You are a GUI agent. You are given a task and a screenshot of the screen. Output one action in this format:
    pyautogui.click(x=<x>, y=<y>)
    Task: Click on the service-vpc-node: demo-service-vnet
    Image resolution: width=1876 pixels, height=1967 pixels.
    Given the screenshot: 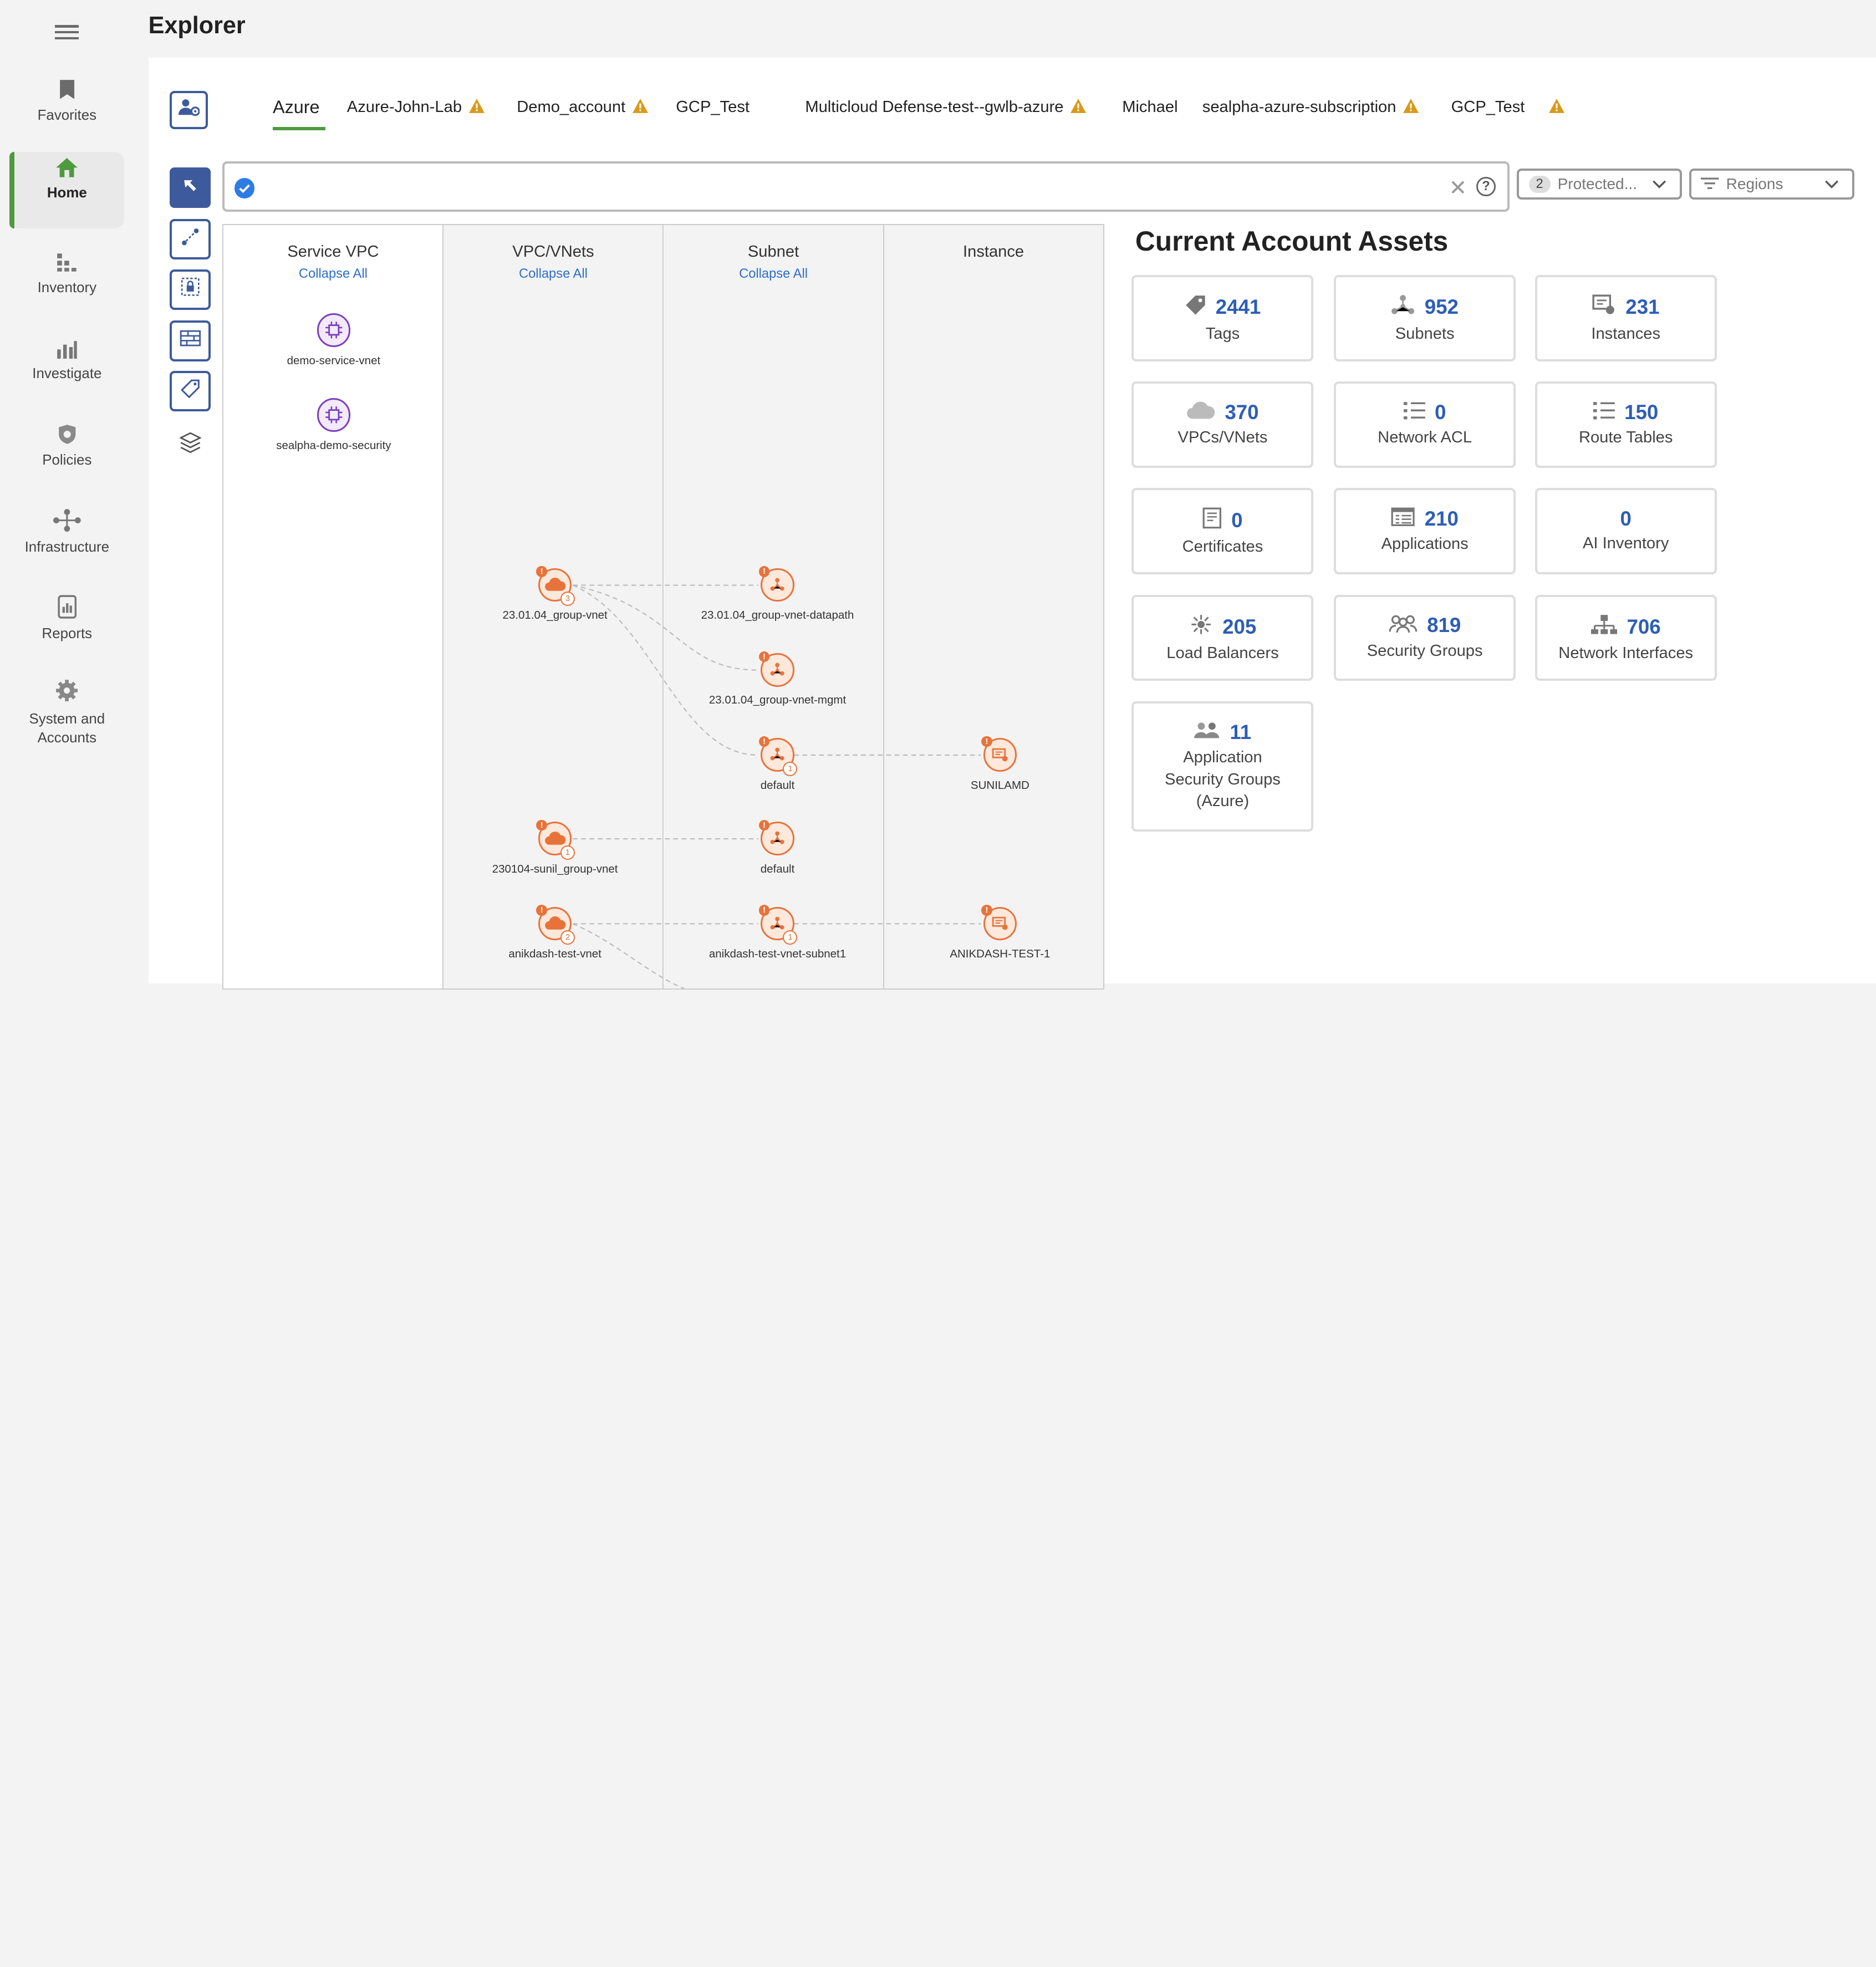 What is the action you would take?
    pyautogui.click(x=333, y=340)
    